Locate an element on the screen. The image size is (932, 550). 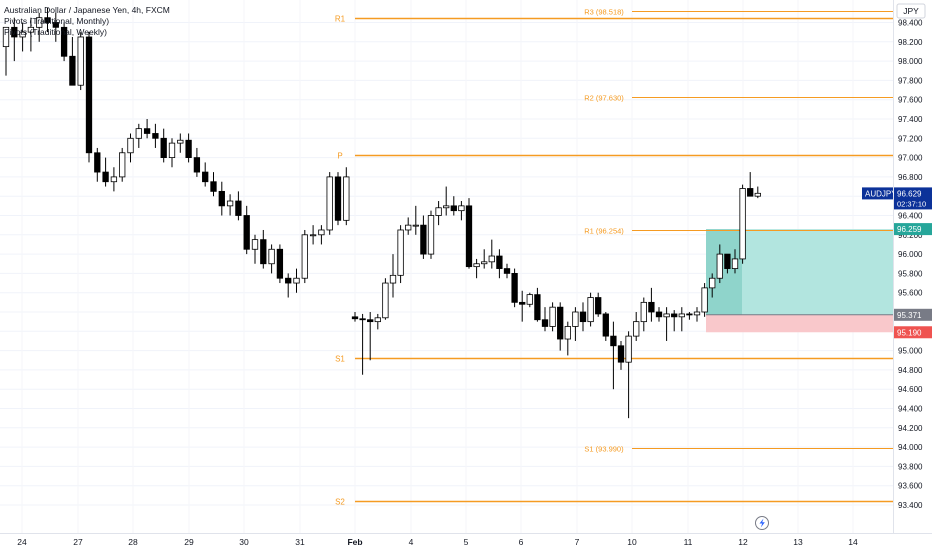
price-tick-label: 97.800 is located at coordinates (910, 80).